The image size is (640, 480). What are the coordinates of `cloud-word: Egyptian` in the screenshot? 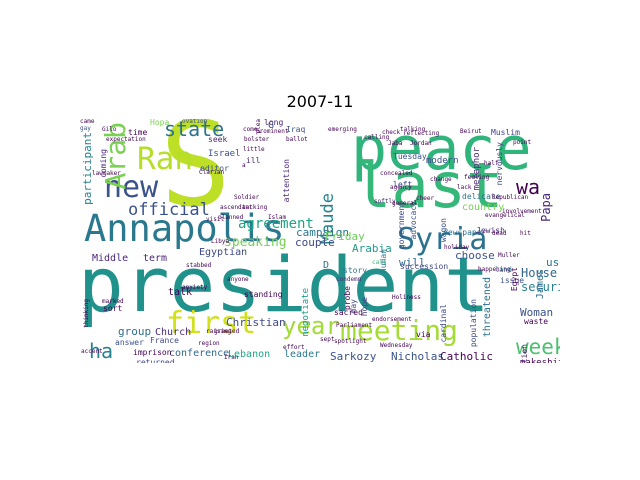 It's located at (223, 252).